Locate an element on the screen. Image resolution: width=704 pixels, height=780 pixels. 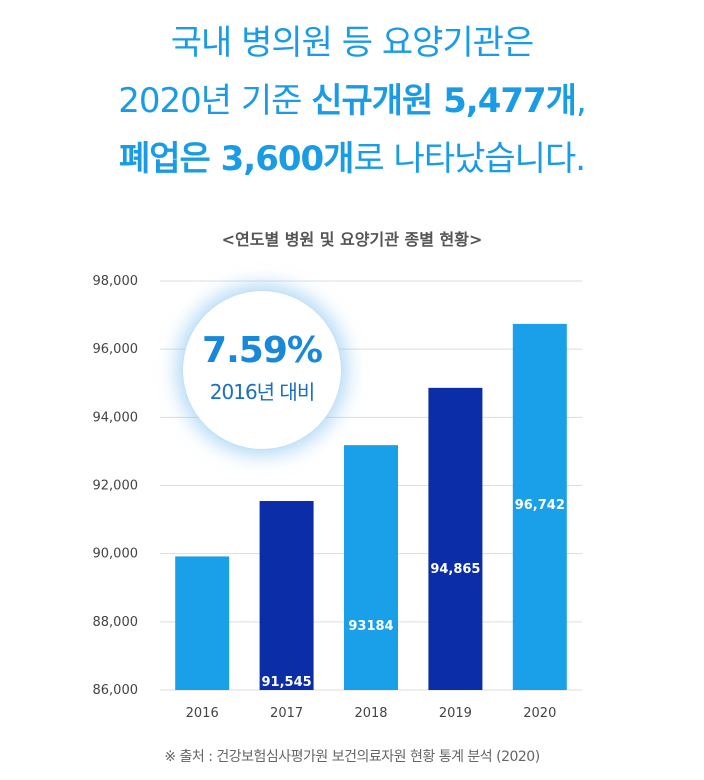
headline-line-3-suffix: 로 나타났습니다. is located at coordinates (469, 159).